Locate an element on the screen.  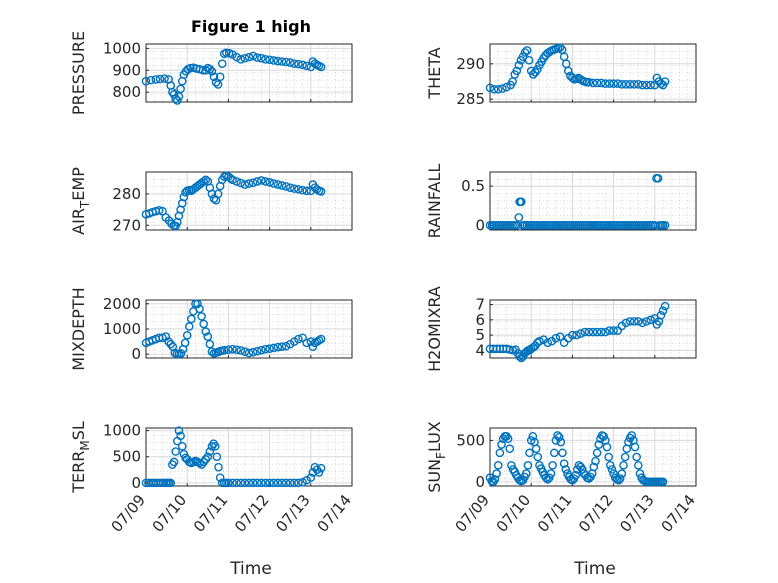
y-axis-label: AIRTEMP is located at coordinates (80, 201).